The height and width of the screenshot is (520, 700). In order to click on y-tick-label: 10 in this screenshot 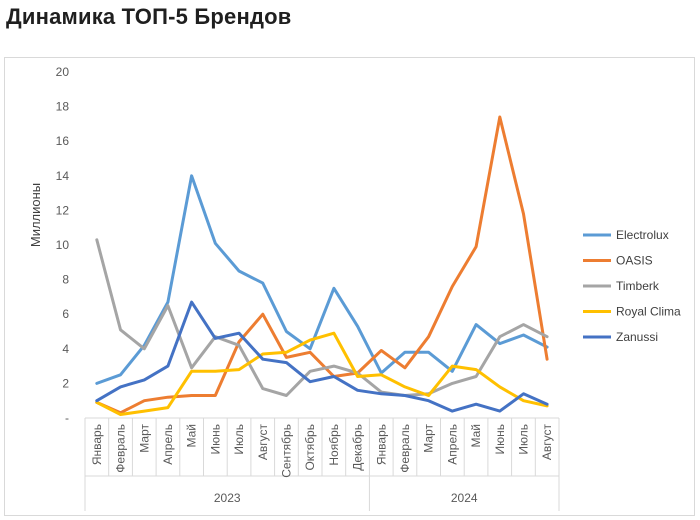, I will do `click(63, 245)`.